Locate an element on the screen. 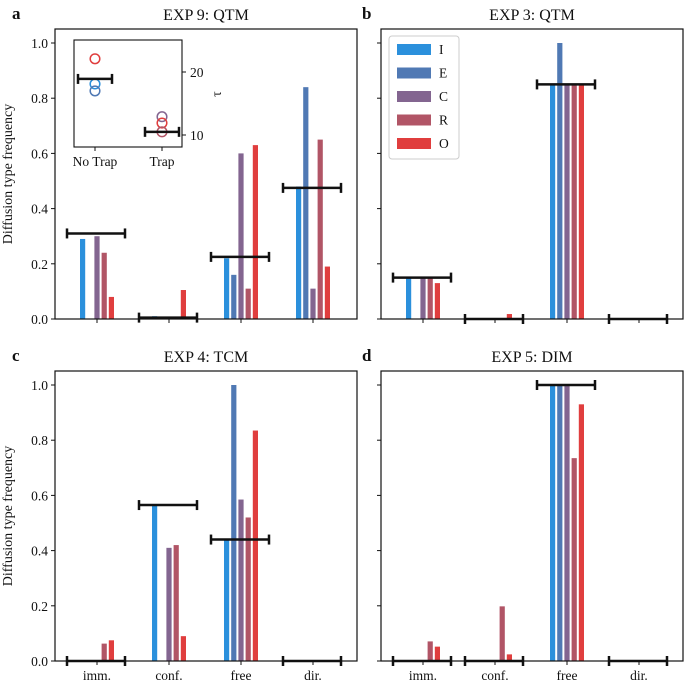  y-tick-label: 0.2 is located at coordinates (39, 606).